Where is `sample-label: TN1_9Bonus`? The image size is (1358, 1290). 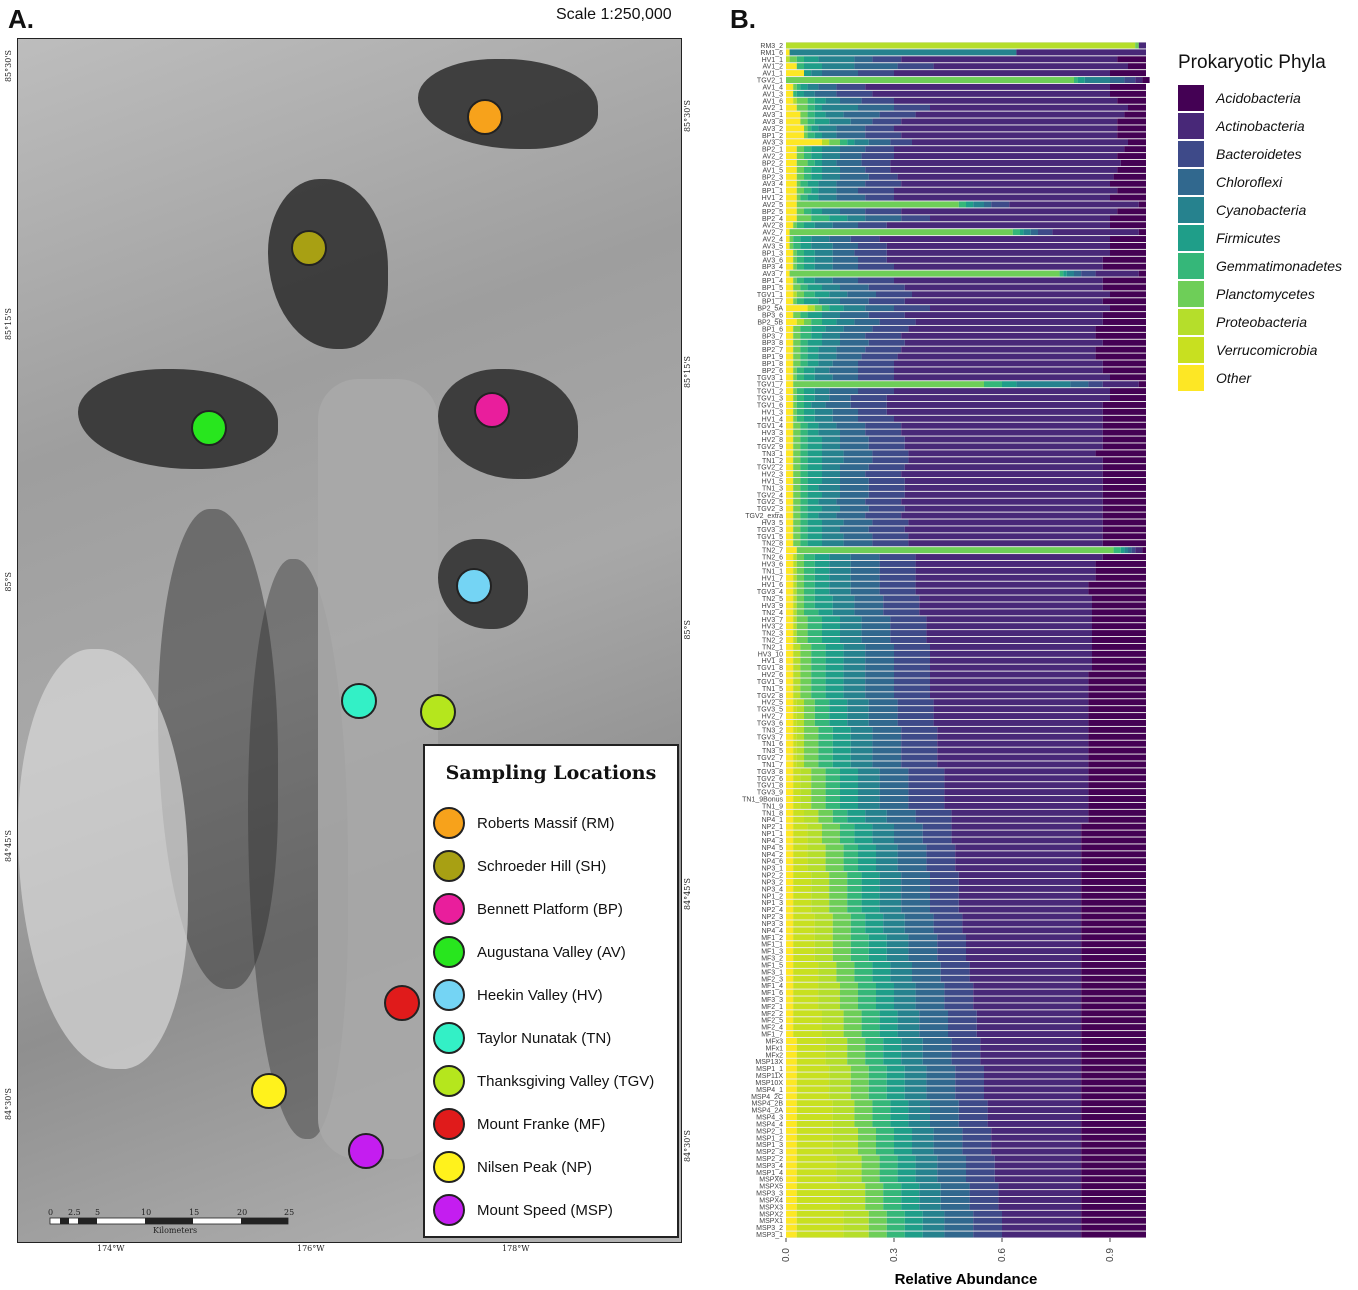
sample-label: TN1_9Bonus is located at coordinates (762, 800).